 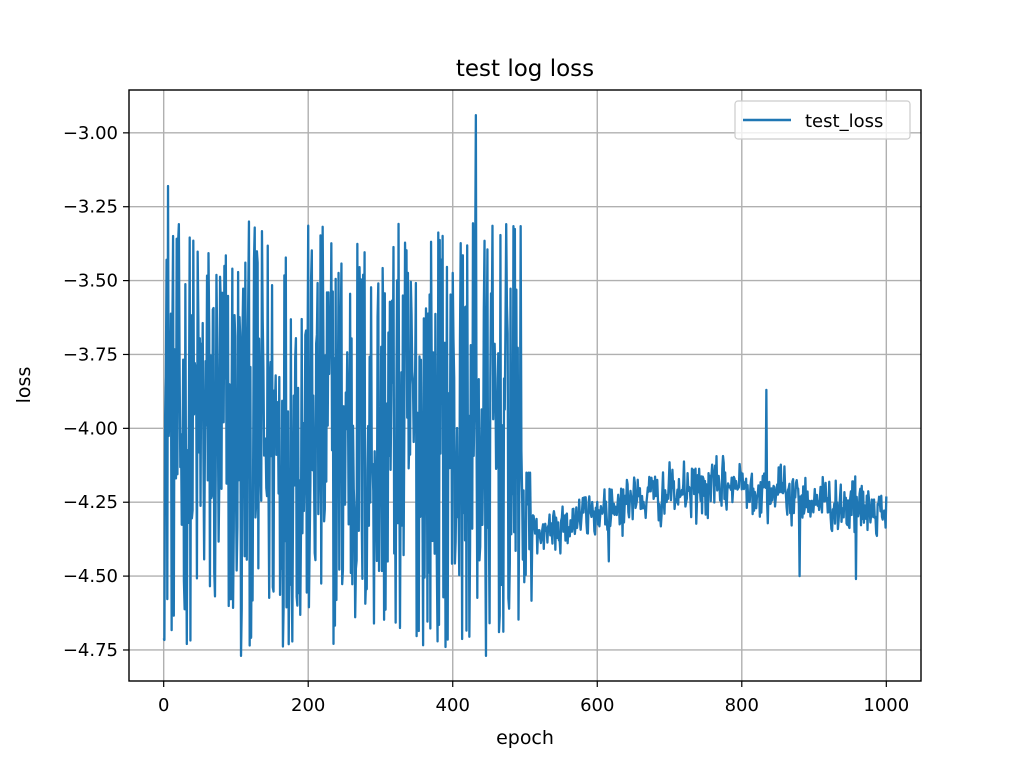 I want to click on y-tick-label: −4.50, so click(x=90, y=576).